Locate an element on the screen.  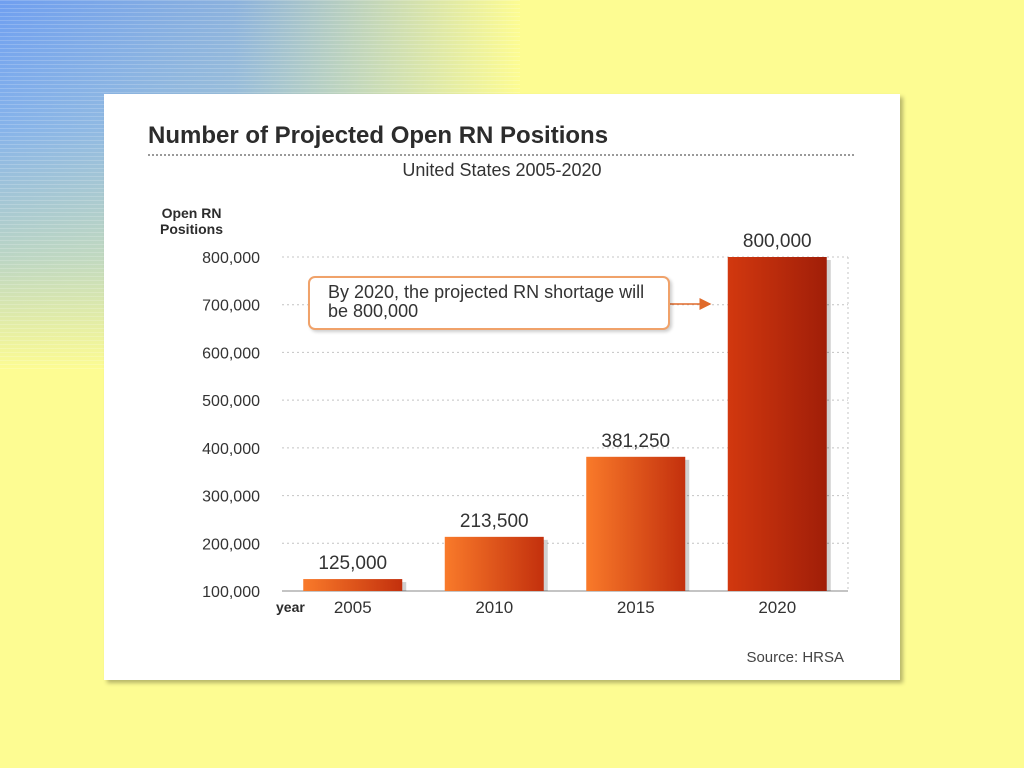
y-tick-label: 200,000 is located at coordinates (231, 544).